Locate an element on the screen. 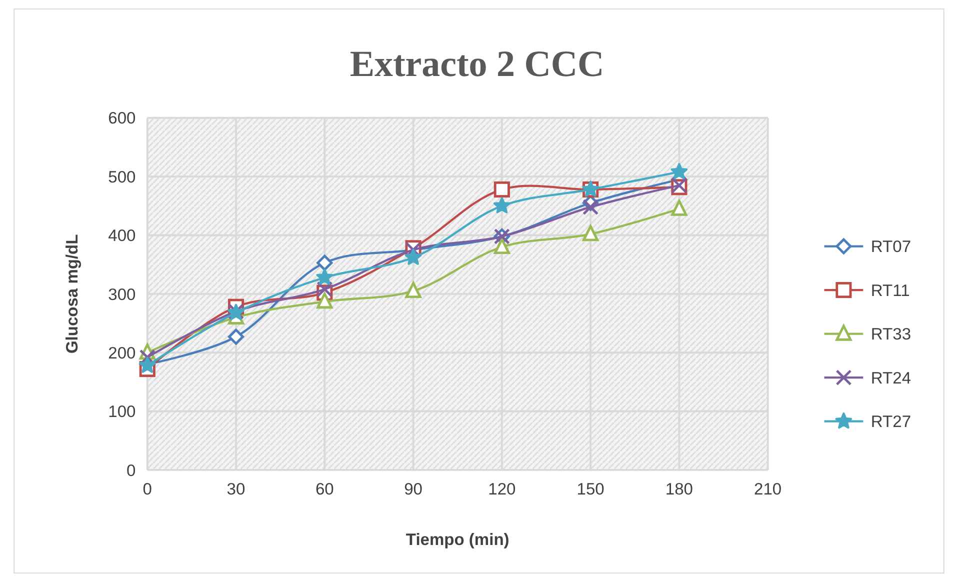 The height and width of the screenshot is (582, 958). x-tick-label: 30 is located at coordinates (236, 488).